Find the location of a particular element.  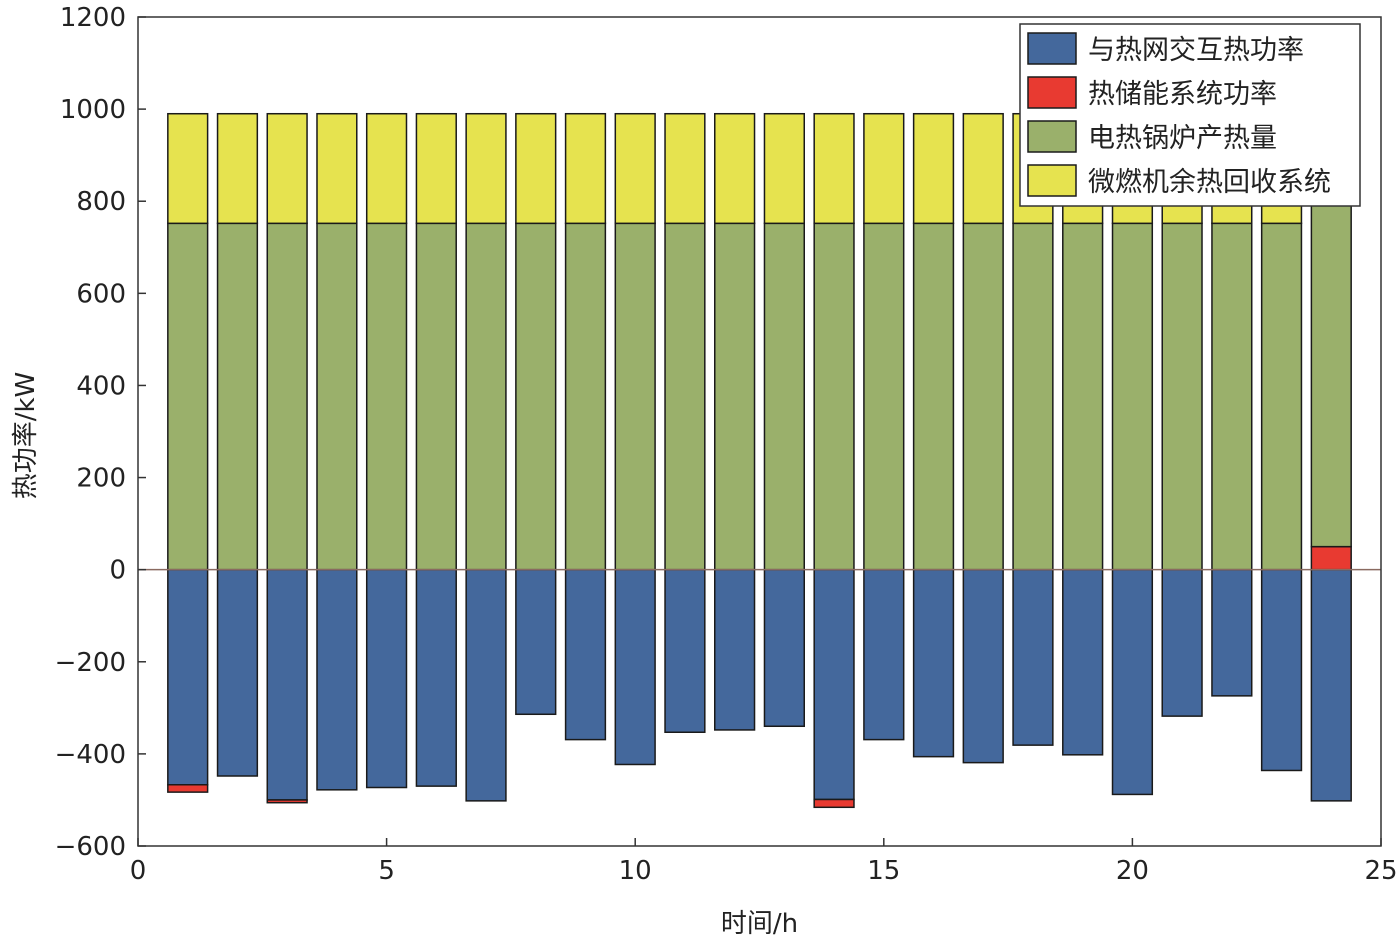

y-tick-label: 200 is located at coordinates (101, 479).